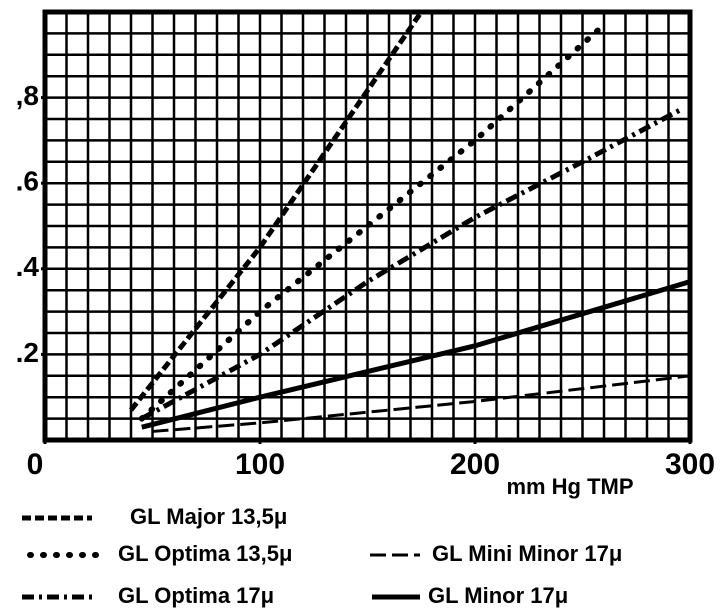 The height and width of the screenshot is (613, 723). I want to click on y-tick-label: .2, so click(27, 352).